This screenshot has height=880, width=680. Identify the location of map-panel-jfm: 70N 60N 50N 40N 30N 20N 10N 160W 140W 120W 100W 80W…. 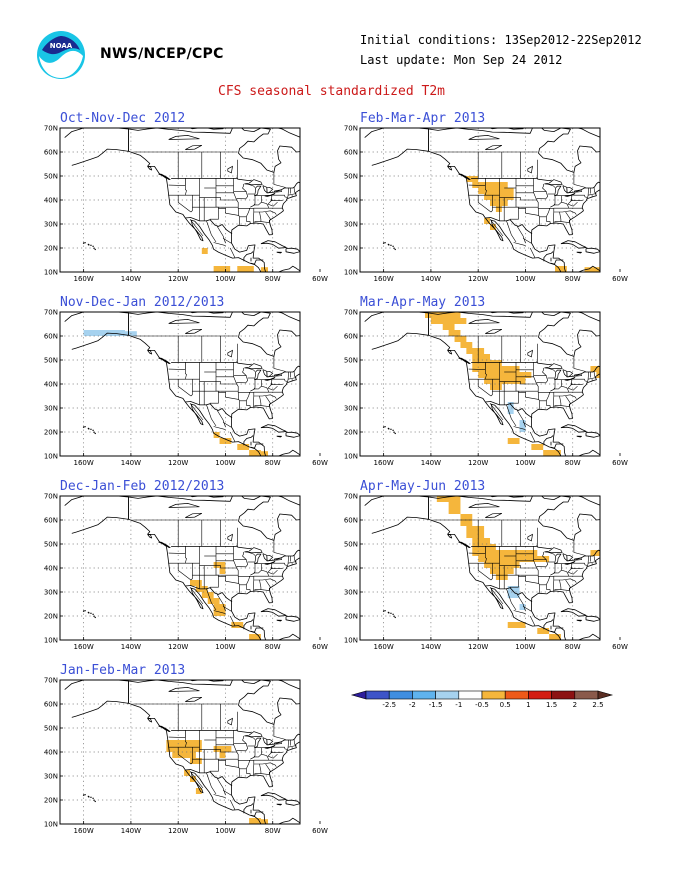
(186, 756).